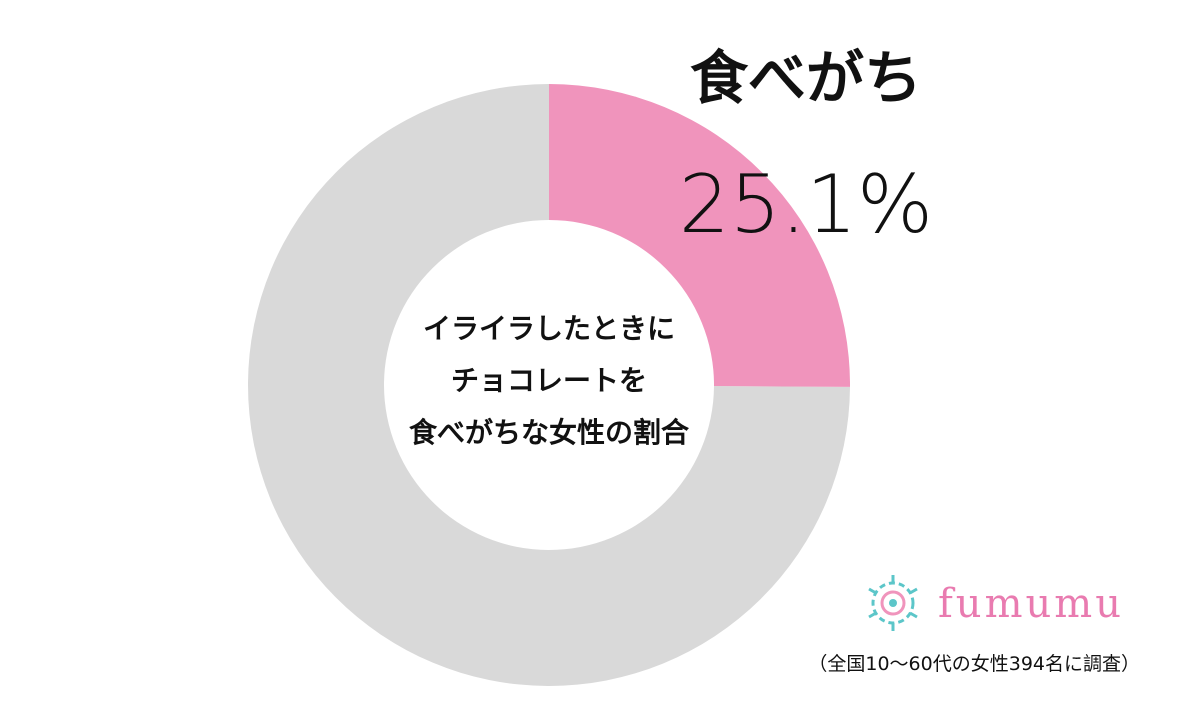 This screenshot has width=1200, height=707. Describe the element at coordinates (549, 328) in the screenshot. I see `center-text: イライラしたときに` at that location.